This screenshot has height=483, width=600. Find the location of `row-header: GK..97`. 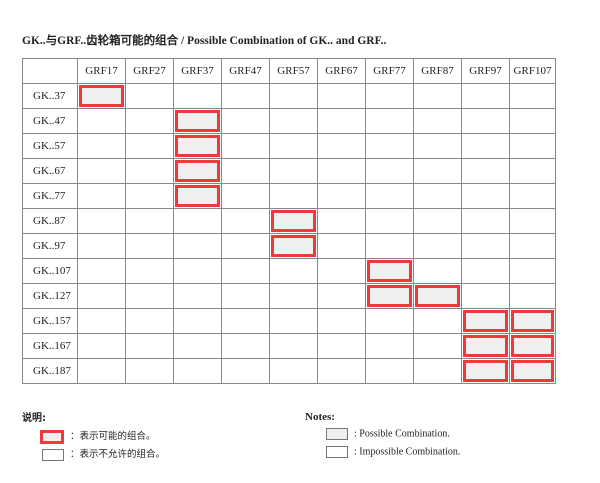

row-header: GK..97 is located at coordinates (50, 246).